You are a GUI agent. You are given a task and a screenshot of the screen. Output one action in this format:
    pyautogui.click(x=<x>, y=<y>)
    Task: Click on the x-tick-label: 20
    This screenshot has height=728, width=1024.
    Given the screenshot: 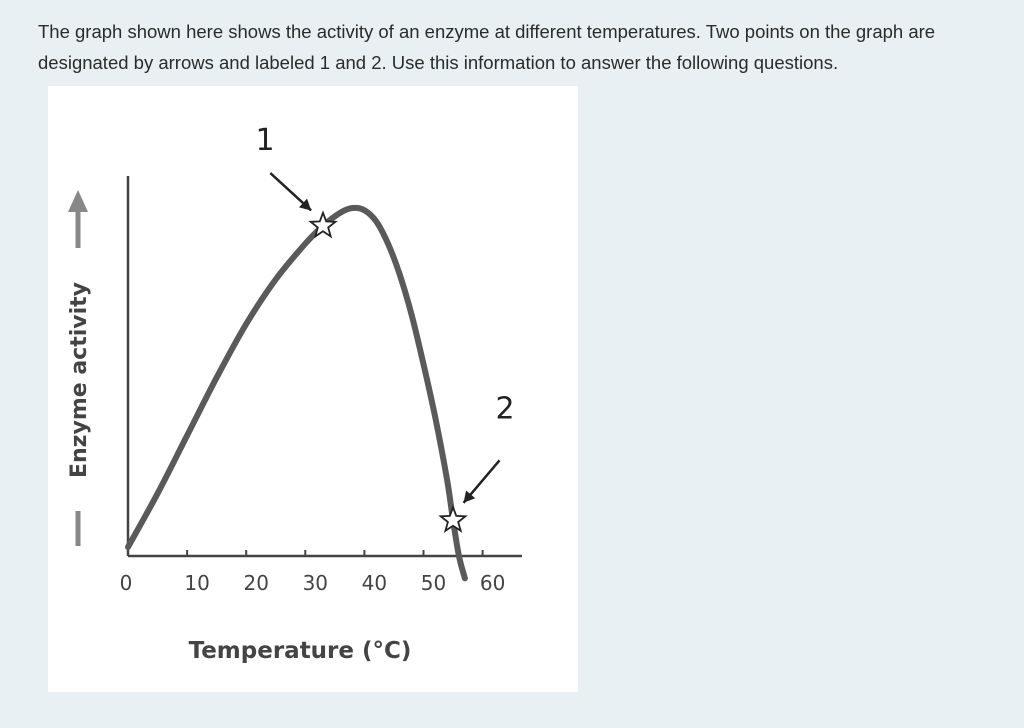 What is the action you would take?
    pyautogui.click(x=255, y=583)
    